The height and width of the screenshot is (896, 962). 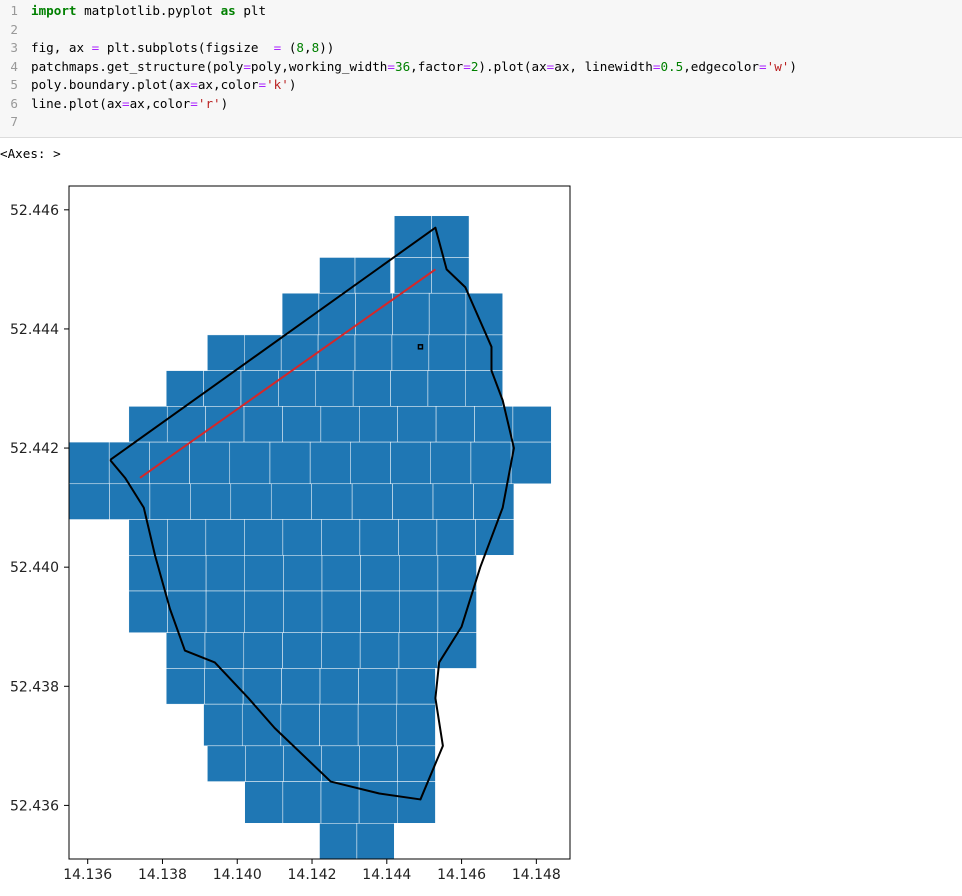 I want to click on y-axis-ticks: 52.436 52.438 52.440 52.442 52.444 52.446, so click(x=39, y=508).